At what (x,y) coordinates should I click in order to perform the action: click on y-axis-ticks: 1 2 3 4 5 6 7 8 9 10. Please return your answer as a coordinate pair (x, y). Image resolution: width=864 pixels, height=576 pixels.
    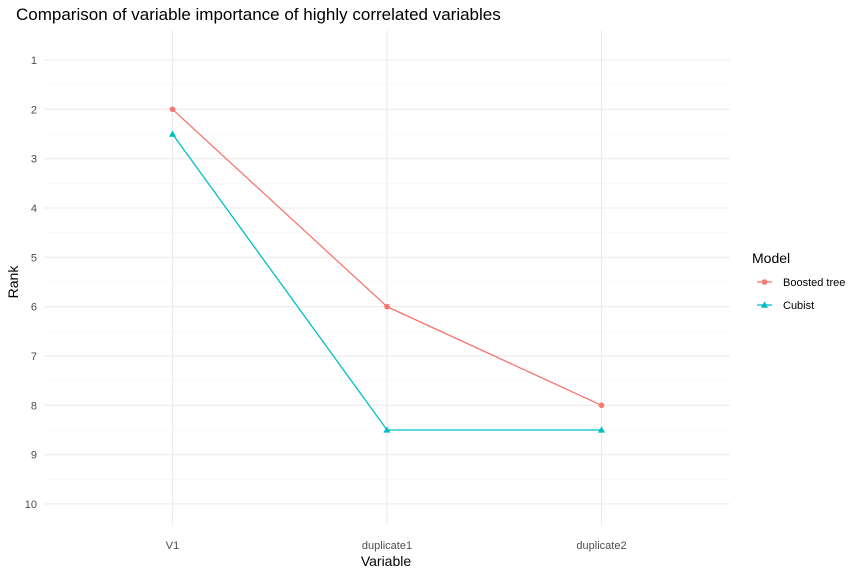
    Looking at the image, I should click on (31, 283).